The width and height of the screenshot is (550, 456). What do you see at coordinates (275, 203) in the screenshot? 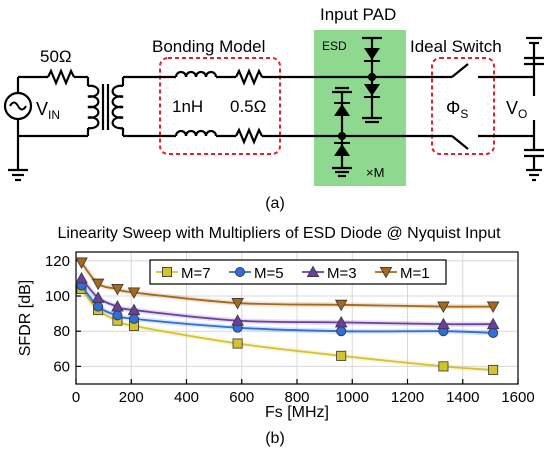
I see `caption-a: (a)` at bounding box center [275, 203].